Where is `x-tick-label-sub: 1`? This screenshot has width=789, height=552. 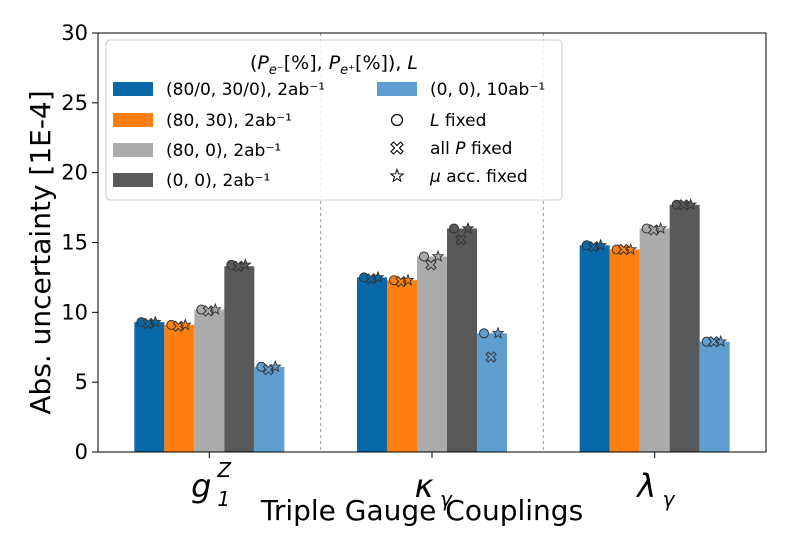
x-tick-label-sub: 1 is located at coordinates (223, 499).